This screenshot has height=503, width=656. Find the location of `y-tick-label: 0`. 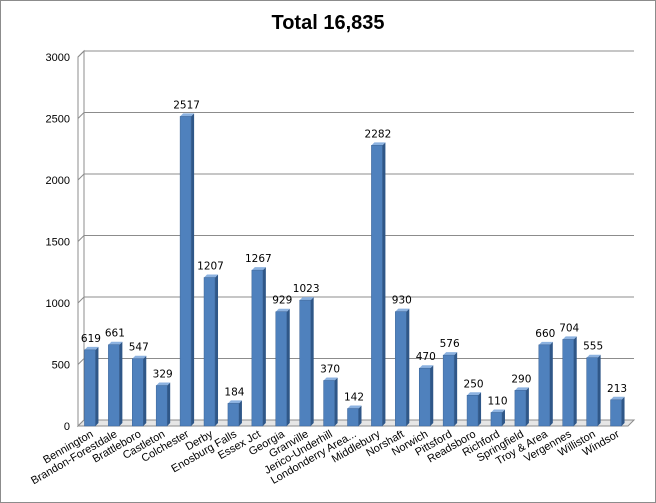

y-tick-label: 0 is located at coordinates (67, 427).